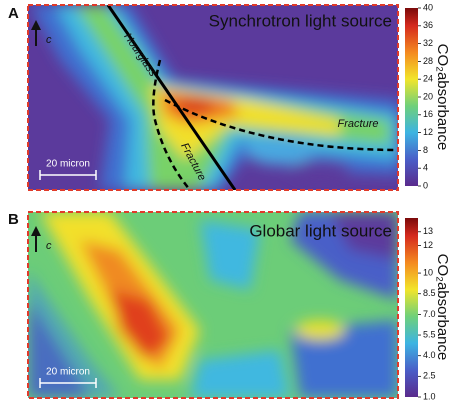 Image resolution: width=454 pixels, height=403 pixels. I want to click on panel-label: B, so click(13, 219).